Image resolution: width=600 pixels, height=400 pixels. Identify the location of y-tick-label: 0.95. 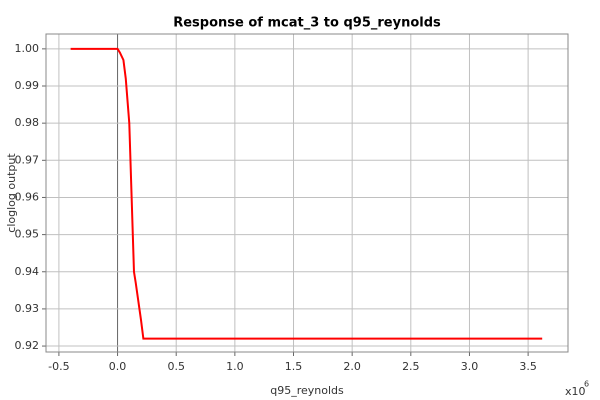
(27, 234).